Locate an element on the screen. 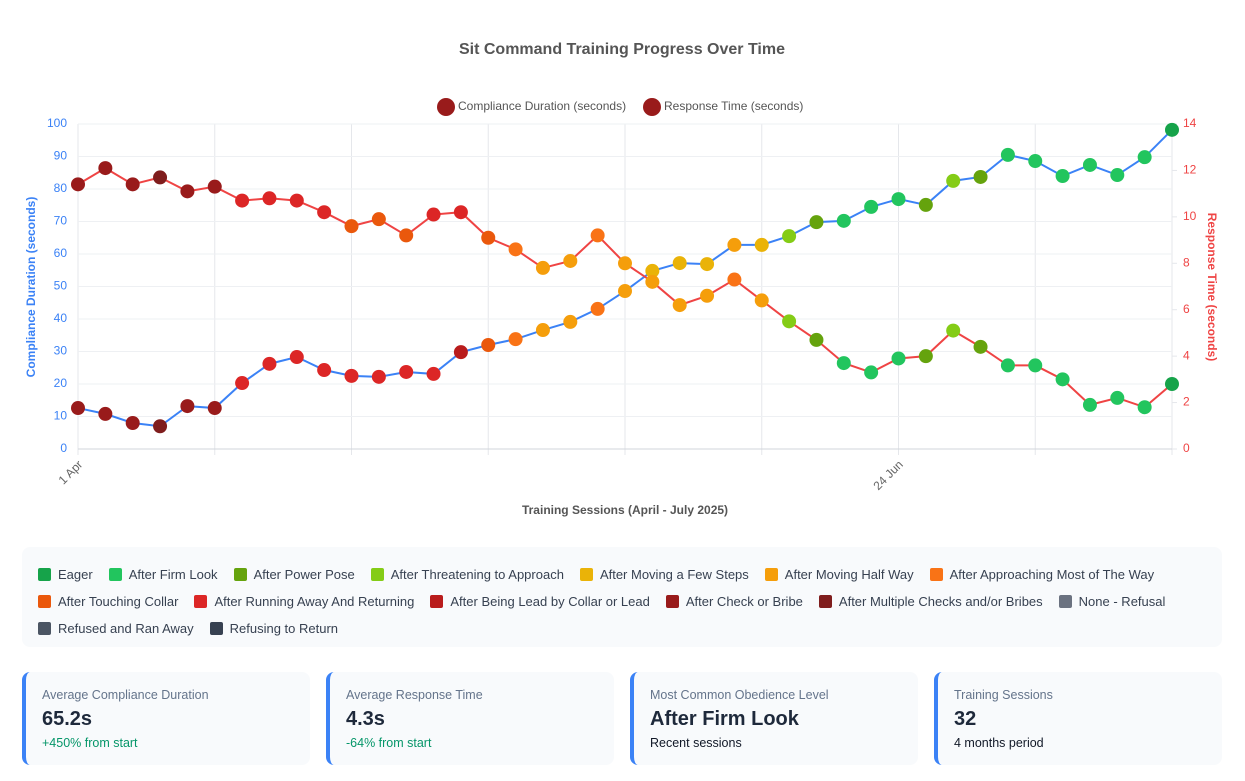  level-label: Eager is located at coordinates (75, 574).